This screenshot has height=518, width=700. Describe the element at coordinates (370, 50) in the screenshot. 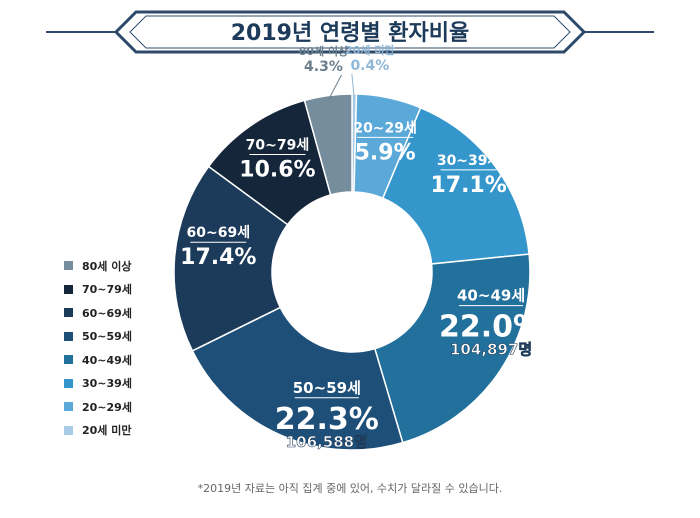

I see `slice-age-label: 20세 미만` at that location.